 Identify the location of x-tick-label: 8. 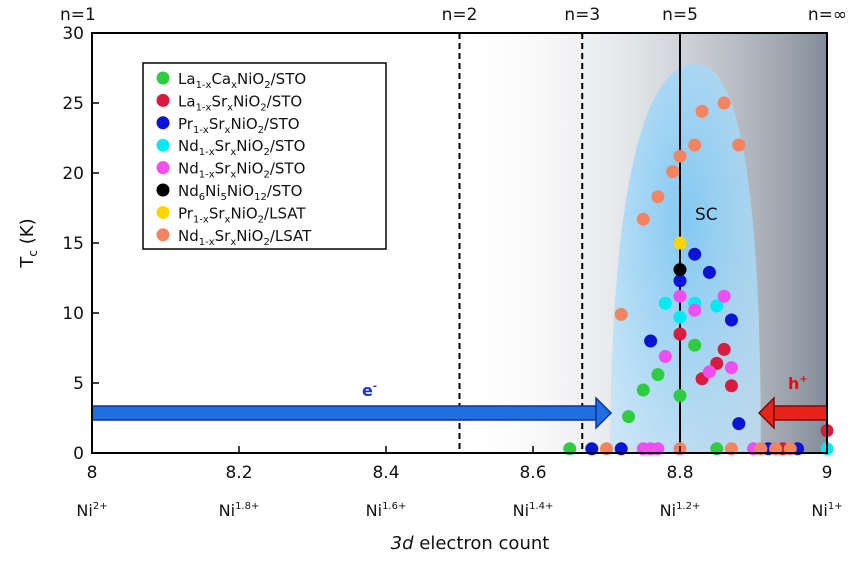
(92, 473).